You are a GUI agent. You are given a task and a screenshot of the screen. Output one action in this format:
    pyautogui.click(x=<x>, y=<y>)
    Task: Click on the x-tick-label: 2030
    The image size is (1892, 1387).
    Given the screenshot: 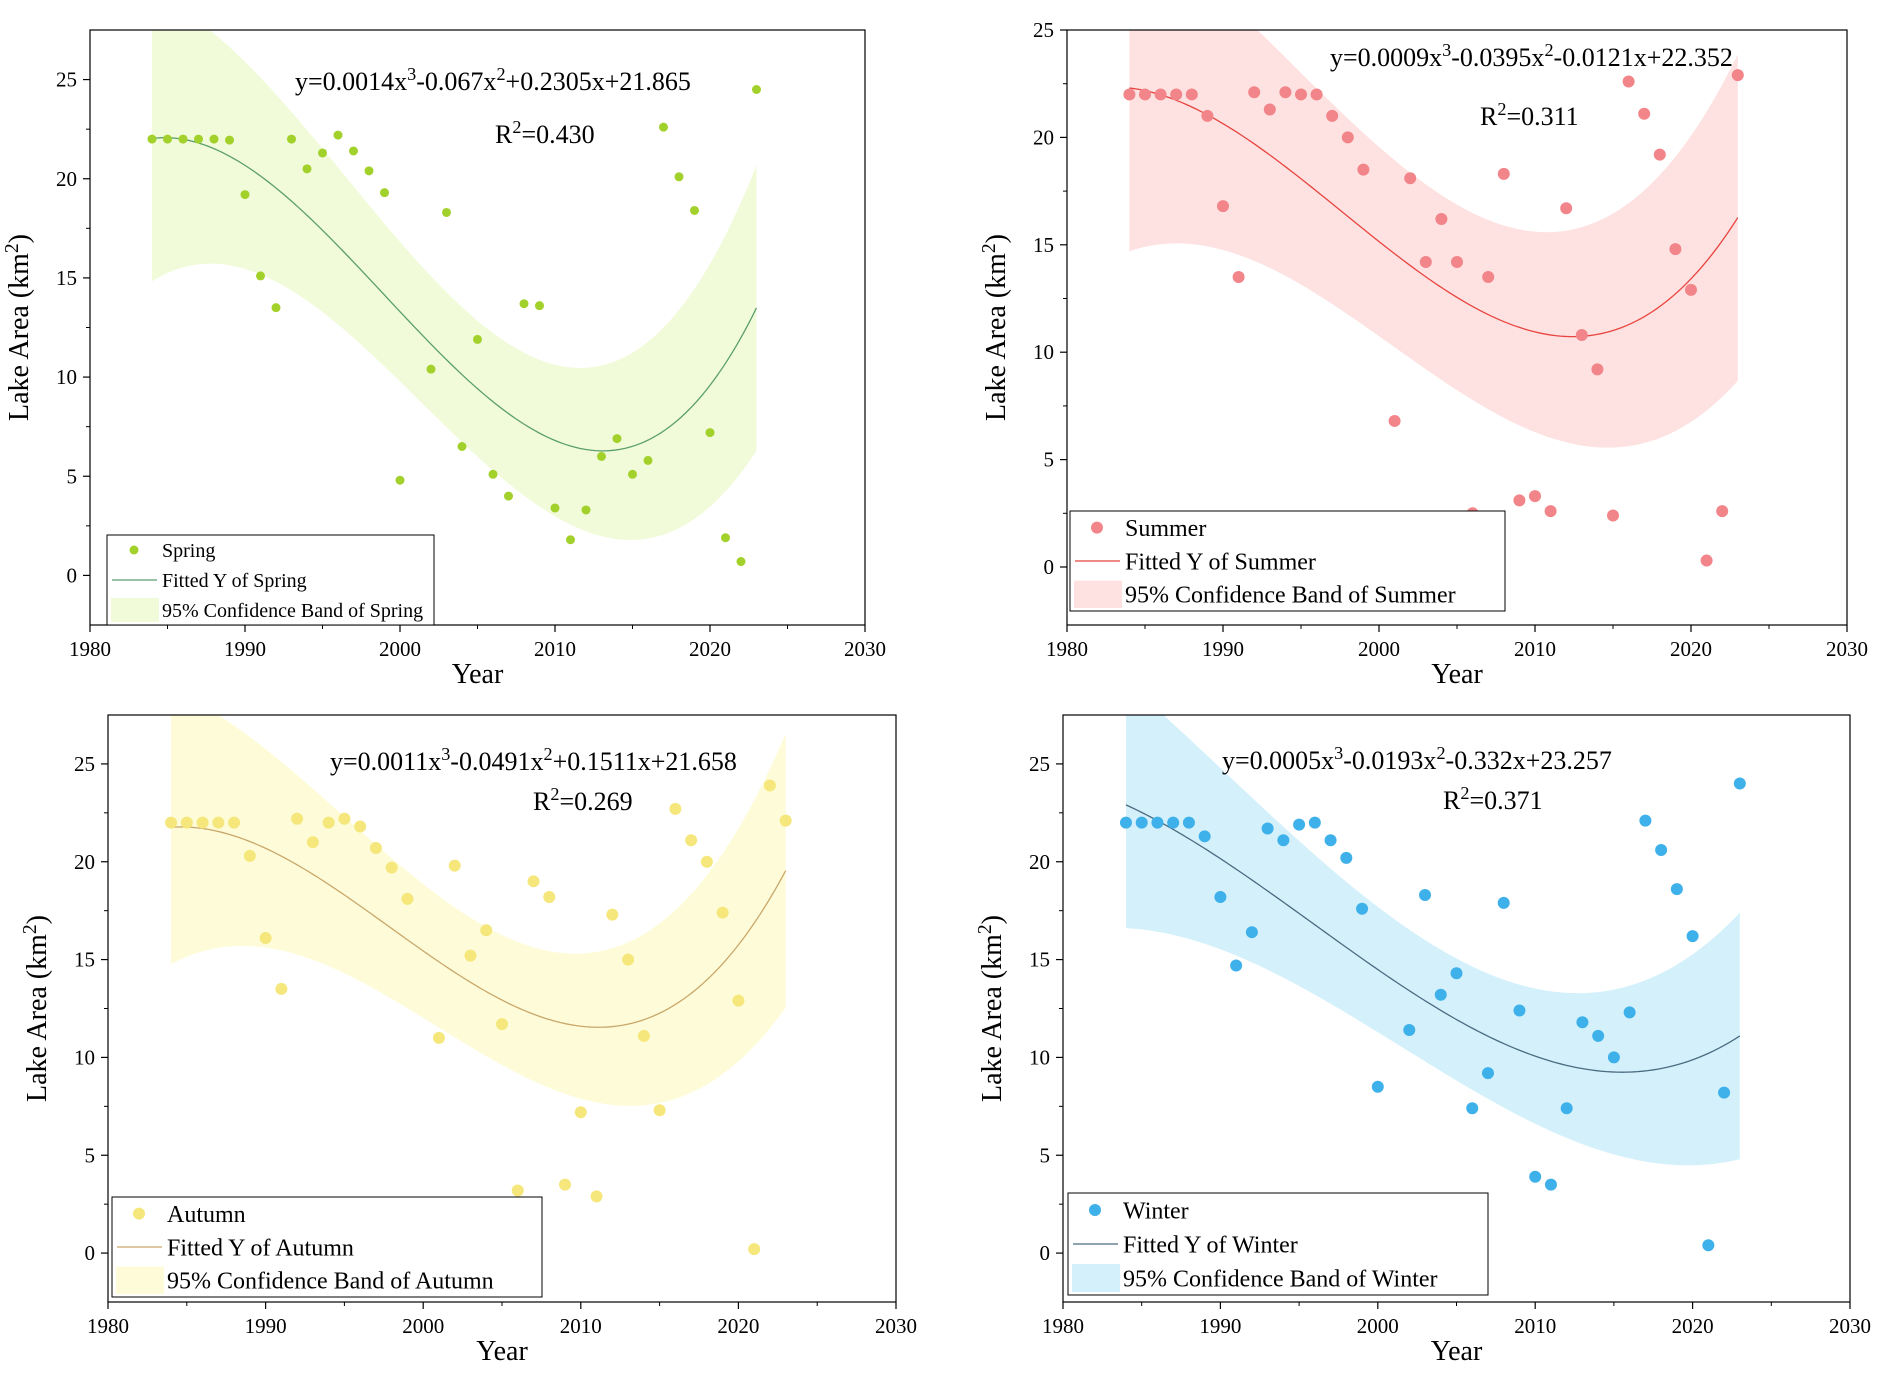 What is the action you would take?
    pyautogui.click(x=865, y=649)
    